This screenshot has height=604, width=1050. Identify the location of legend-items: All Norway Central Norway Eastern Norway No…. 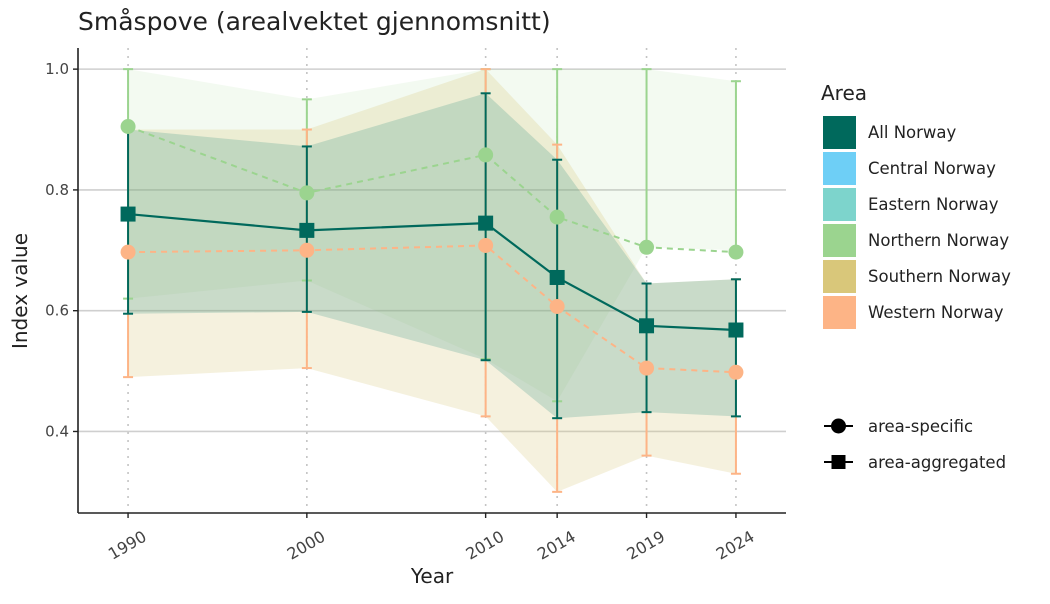
(917, 222).